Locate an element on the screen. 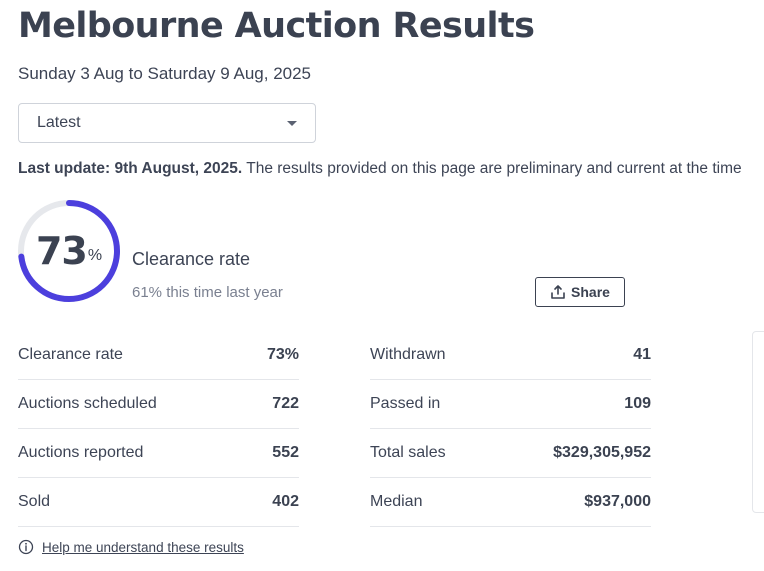 The width and height of the screenshot is (764, 571). stat-label: Total sales is located at coordinates (408, 452).